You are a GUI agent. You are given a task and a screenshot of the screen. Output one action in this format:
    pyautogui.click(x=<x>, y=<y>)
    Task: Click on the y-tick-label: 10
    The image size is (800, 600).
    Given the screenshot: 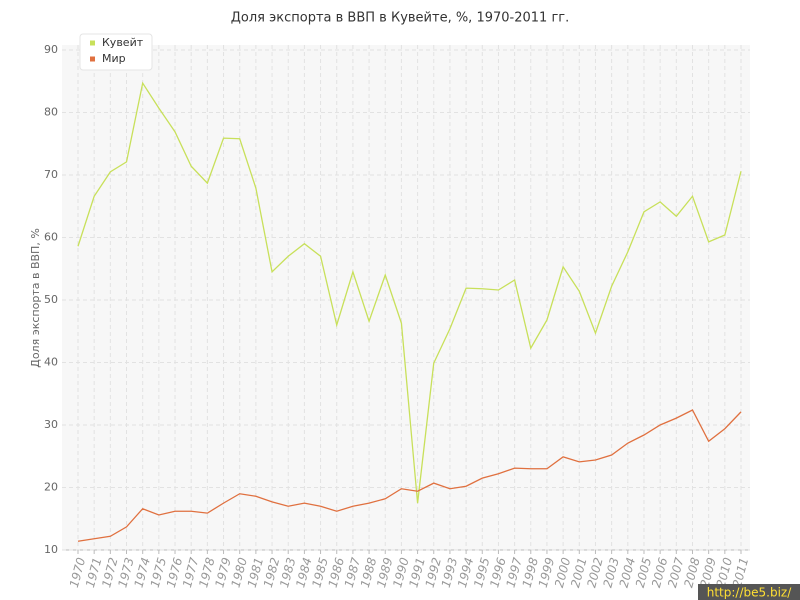 What is the action you would take?
    pyautogui.click(x=51, y=549)
    